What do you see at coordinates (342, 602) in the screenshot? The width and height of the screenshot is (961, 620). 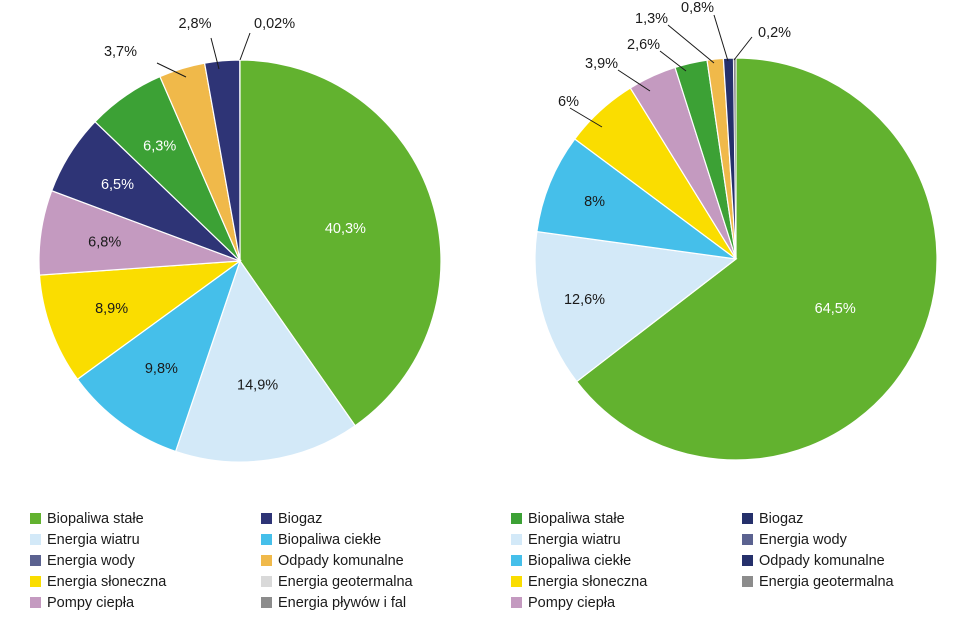 I see `legend-label: Energia pływów i fal` at bounding box center [342, 602].